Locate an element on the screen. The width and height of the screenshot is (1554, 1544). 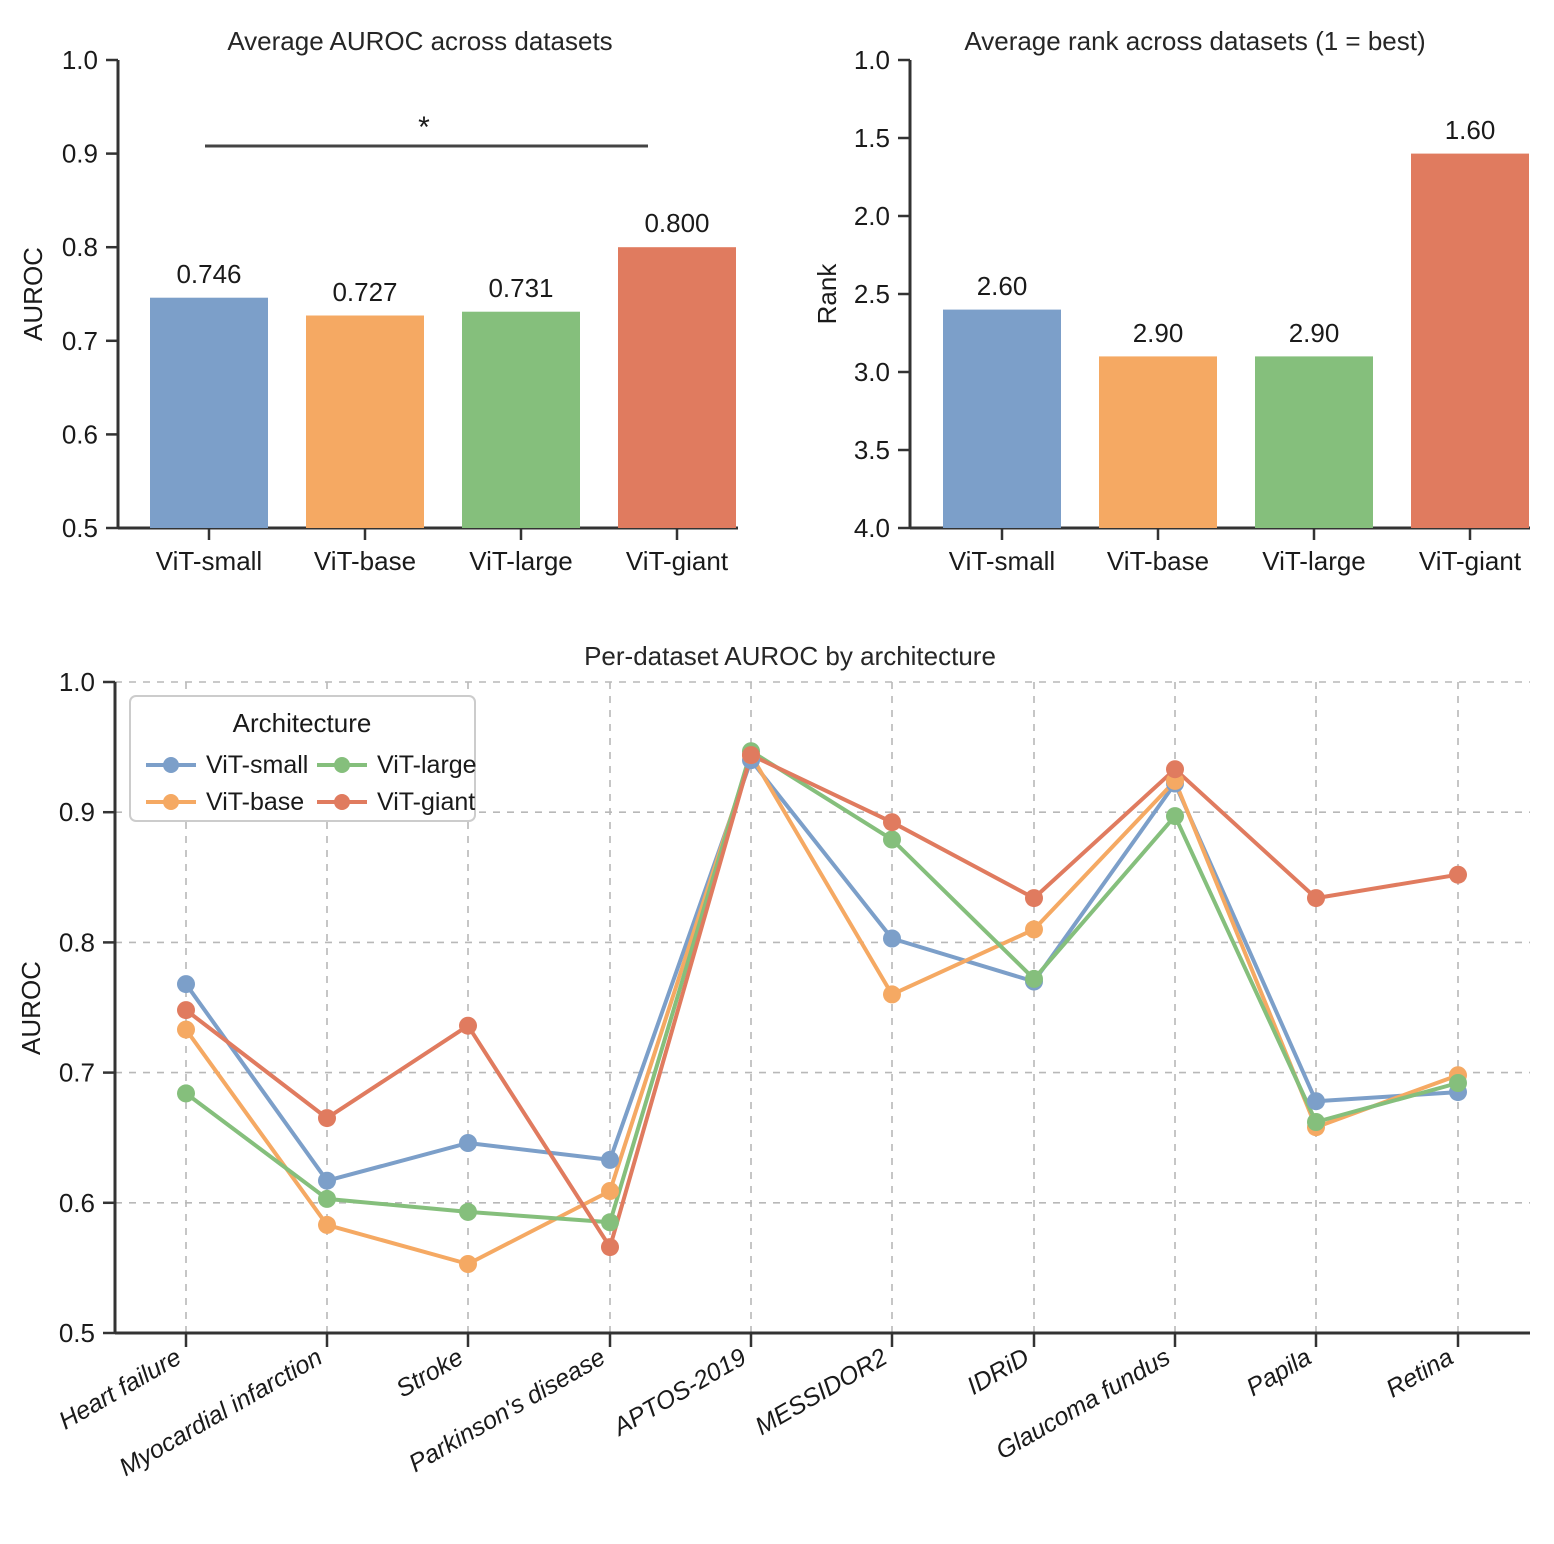
auroc-ytick-0: 1.0 is located at coordinates (80, 60).